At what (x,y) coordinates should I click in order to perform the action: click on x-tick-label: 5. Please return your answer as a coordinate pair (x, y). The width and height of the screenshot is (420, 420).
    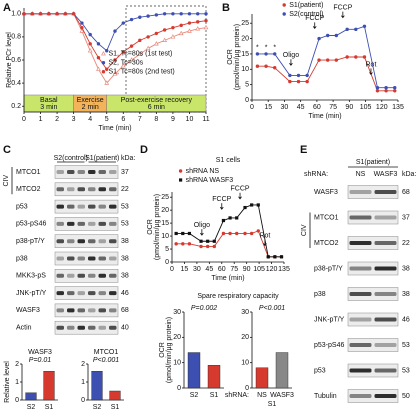
    Looking at the image, I should click on (107, 119).